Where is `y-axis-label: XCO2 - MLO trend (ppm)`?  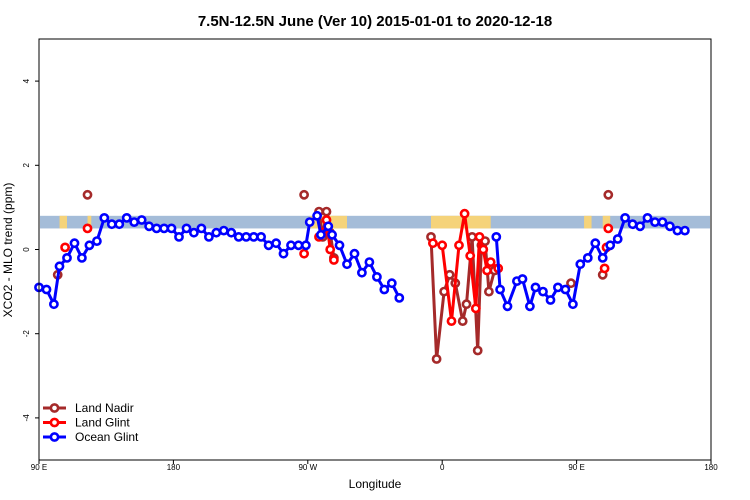 y-axis-label: XCO2 - MLO trend (ppm) is located at coordinates (8, 250).